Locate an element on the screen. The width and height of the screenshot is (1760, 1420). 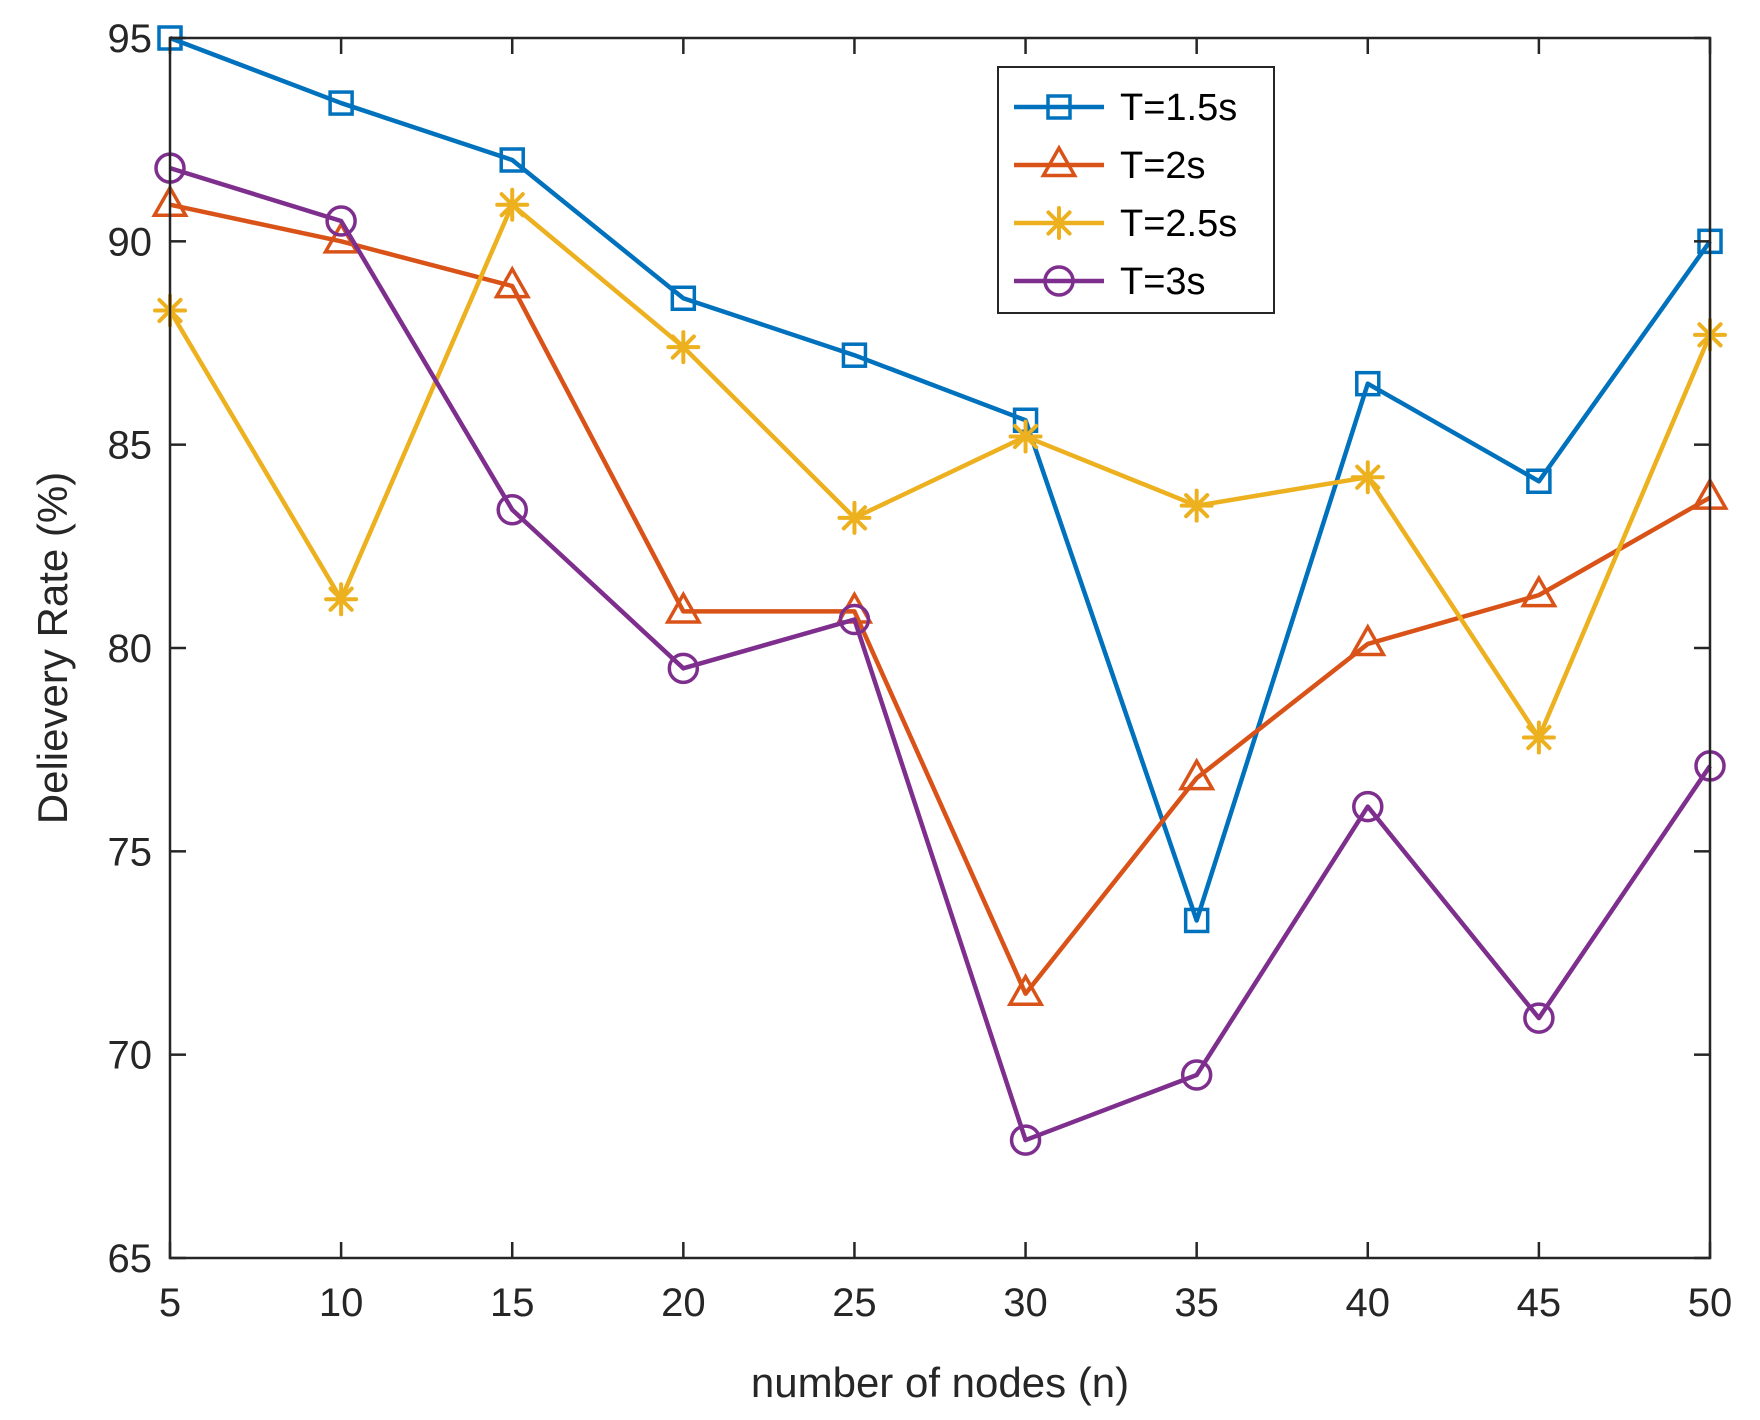
x-tick-label: 40 is located at coordinates (1368, 1303).